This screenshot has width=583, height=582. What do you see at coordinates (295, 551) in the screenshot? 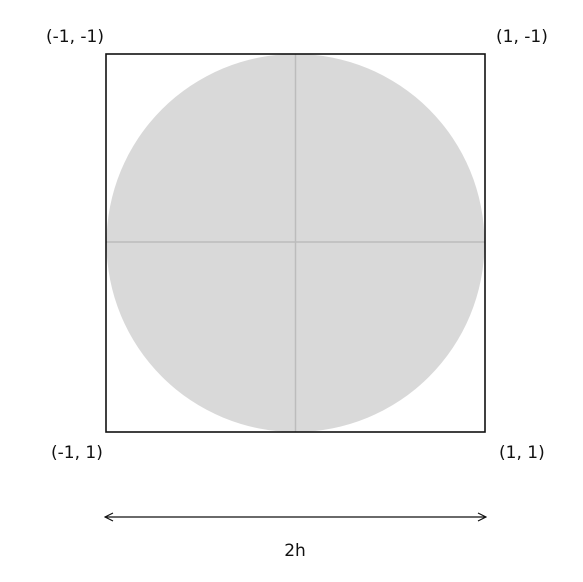
I see `width-label: 2h` at bounding box center [295, 551].